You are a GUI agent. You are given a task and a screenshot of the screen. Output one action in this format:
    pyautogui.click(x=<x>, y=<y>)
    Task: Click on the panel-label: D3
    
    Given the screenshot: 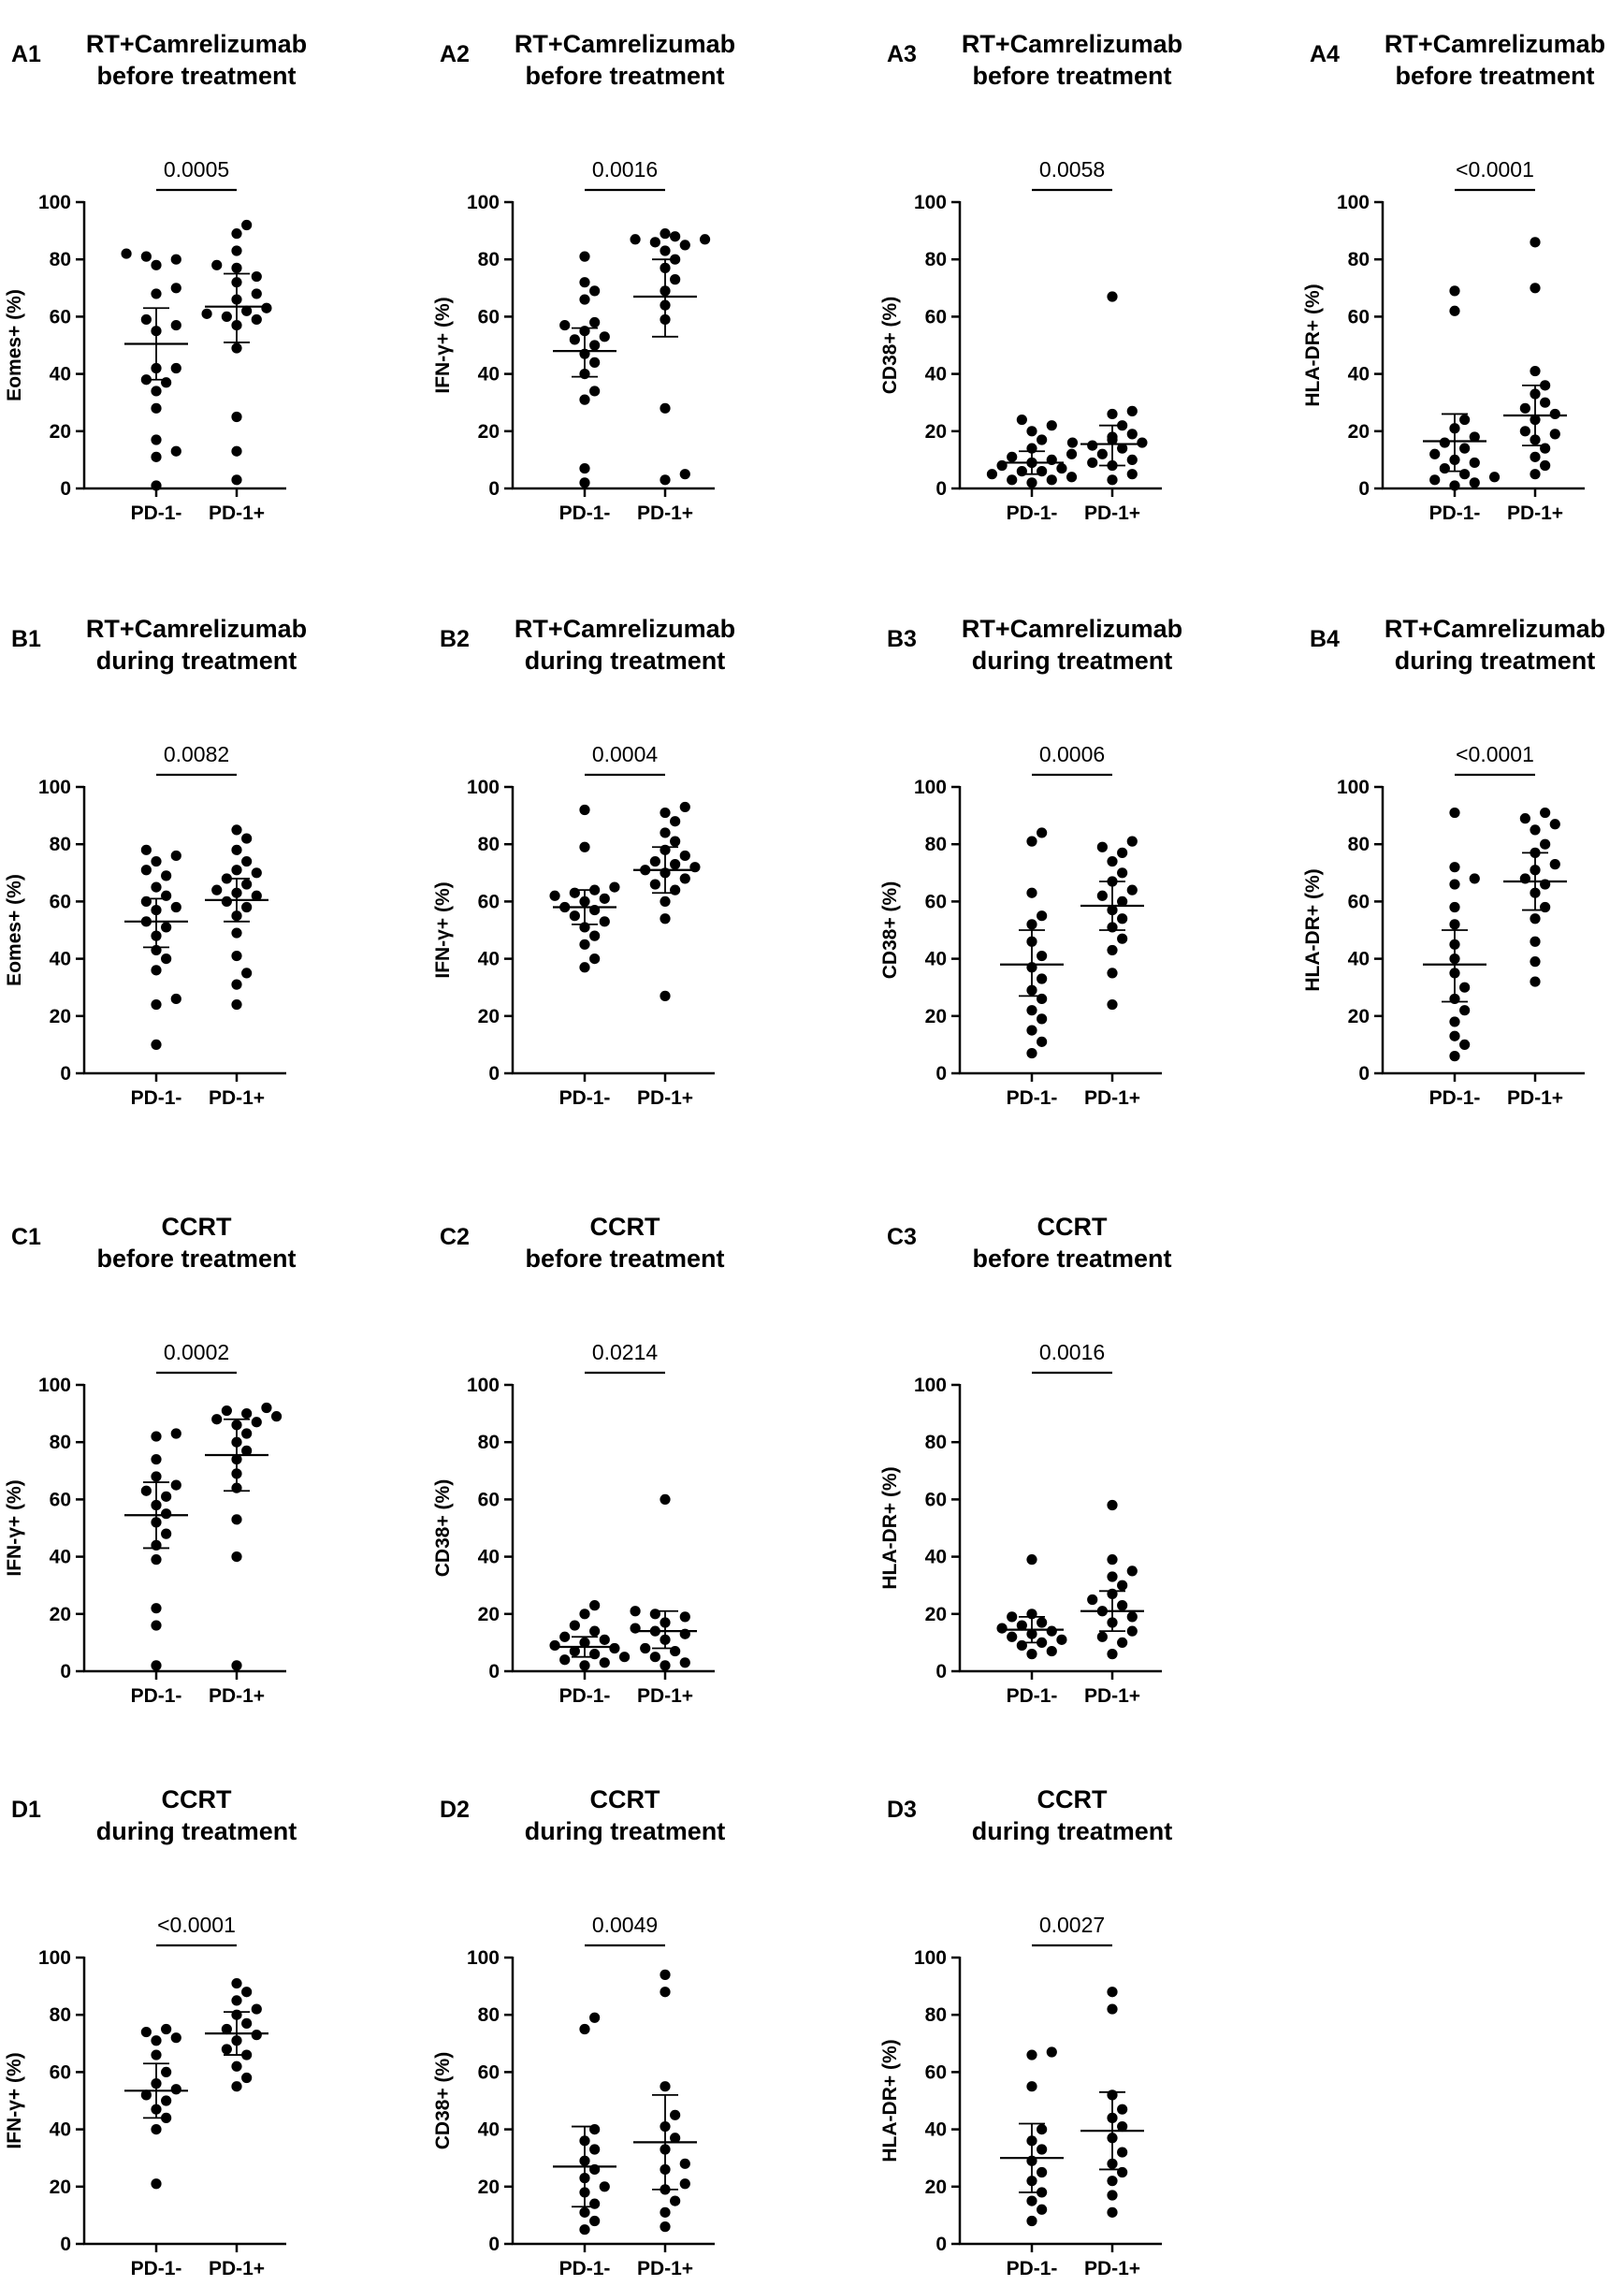 What is the action you would take?
    pyautogui.click(x=902, y=1810)
    